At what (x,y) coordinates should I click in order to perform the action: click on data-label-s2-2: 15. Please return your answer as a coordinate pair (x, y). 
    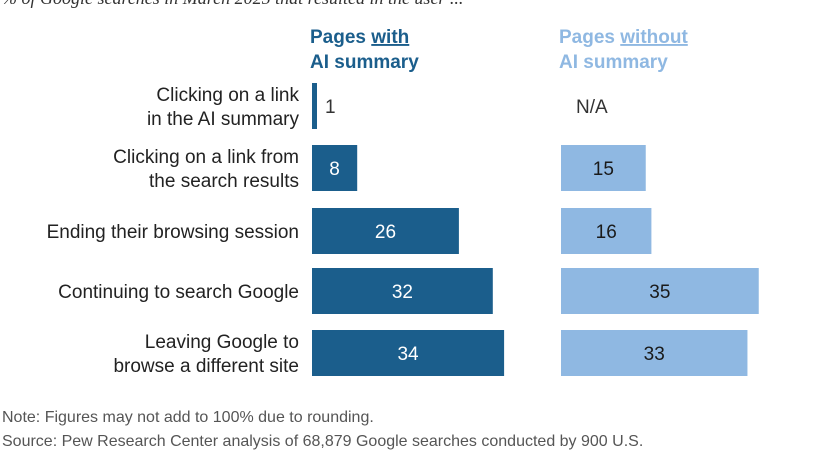
    Looking at the image, I should click on (603, 169).